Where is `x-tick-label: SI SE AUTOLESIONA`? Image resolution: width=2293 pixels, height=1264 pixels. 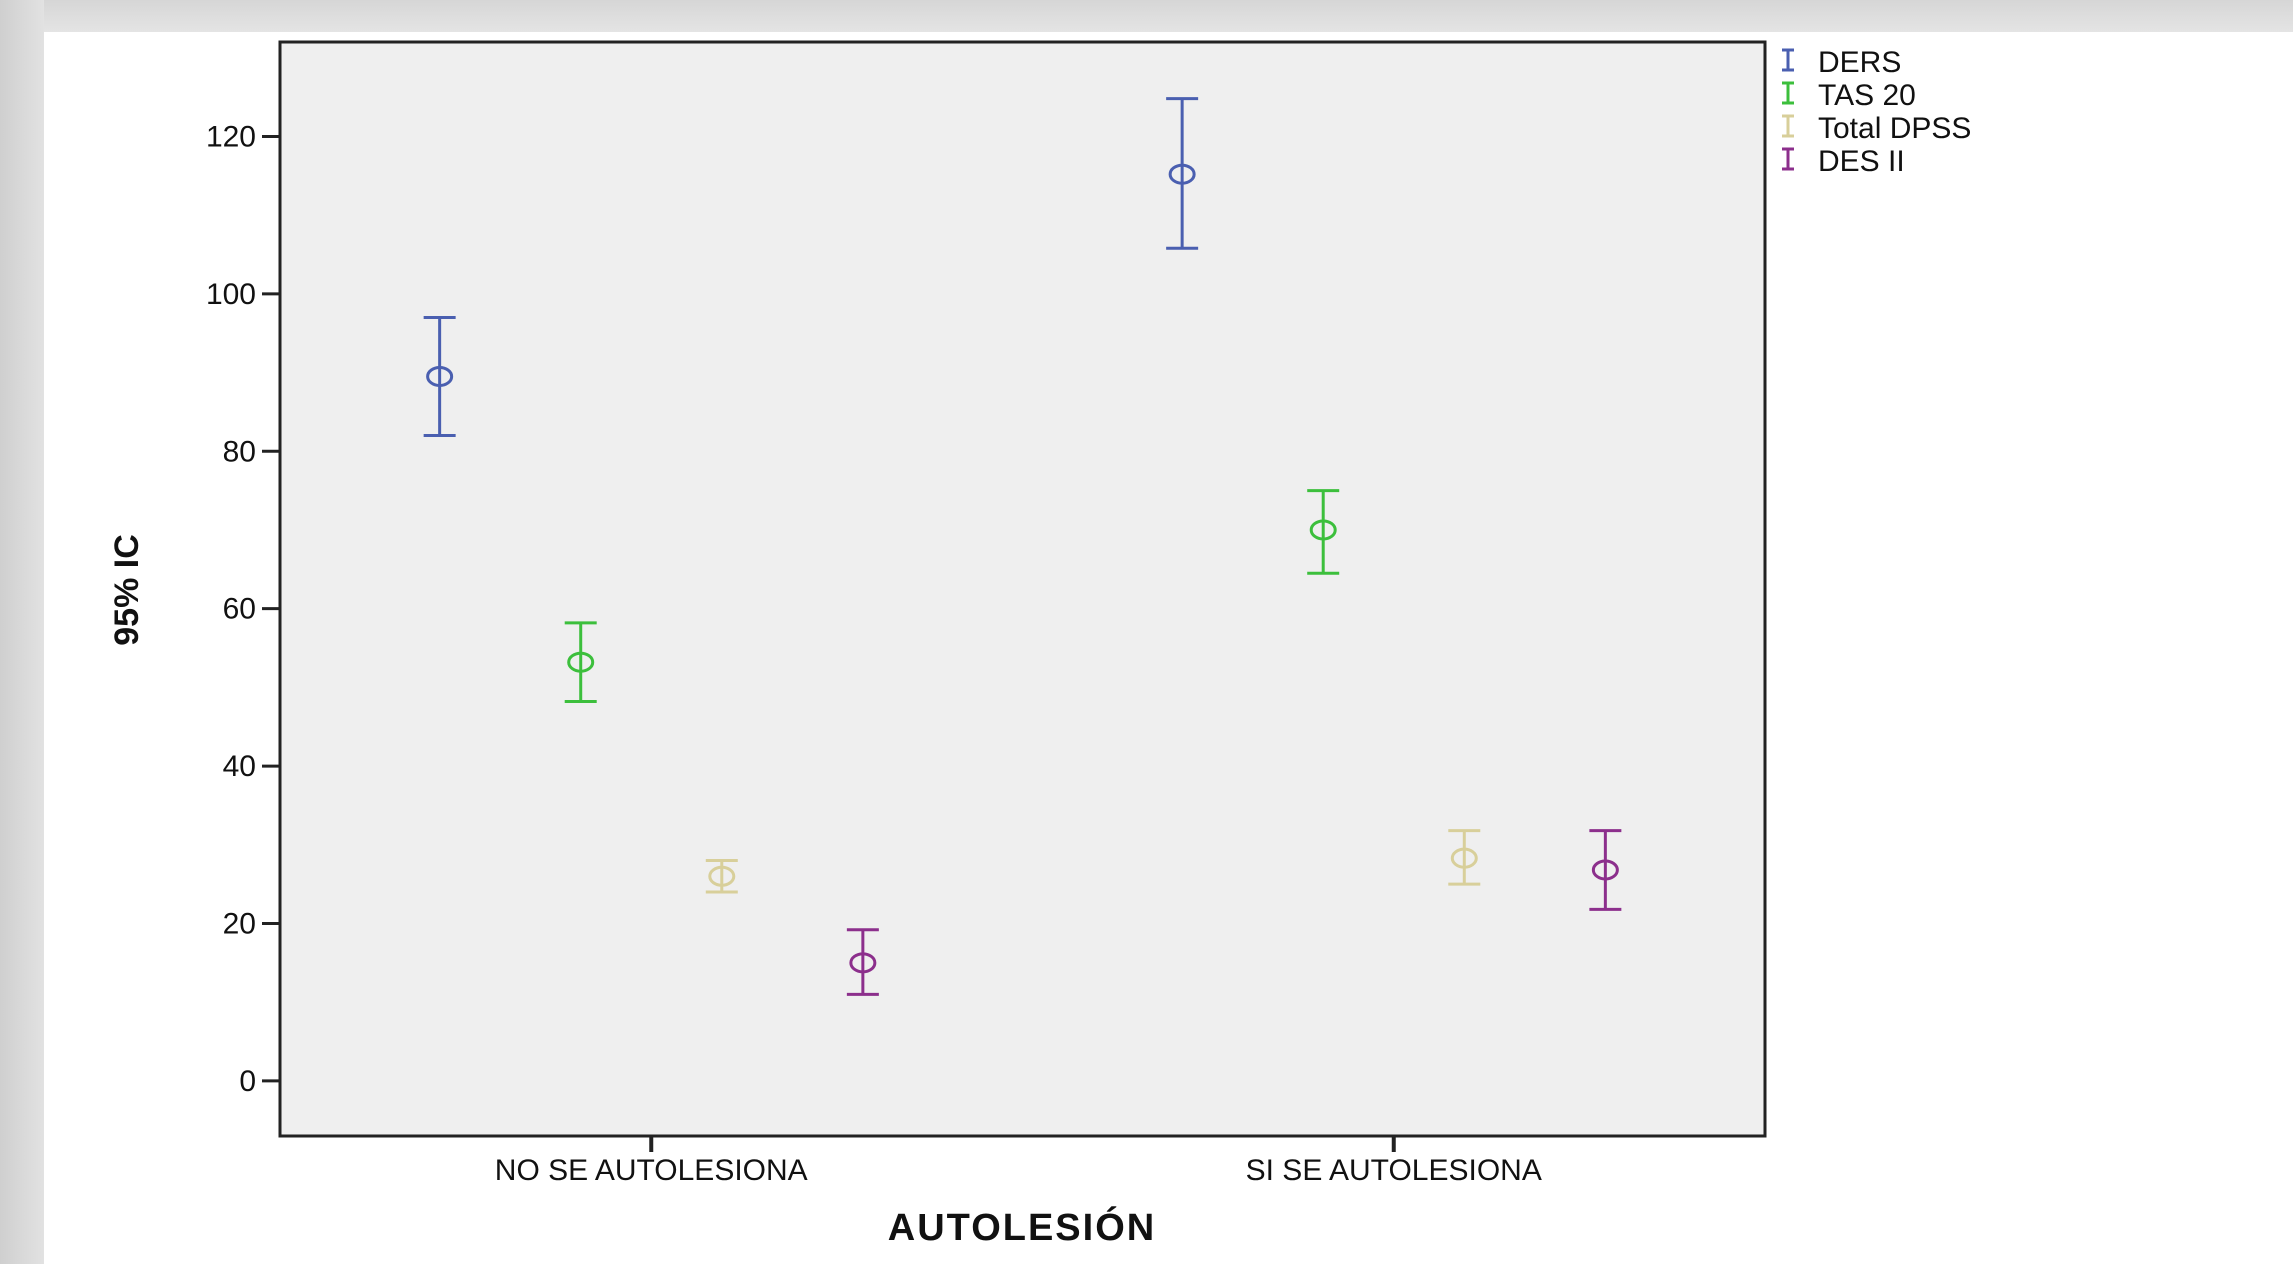 x-tick-label: SI SE AUTOLESIONA is located at coordinates (1394, 1170).